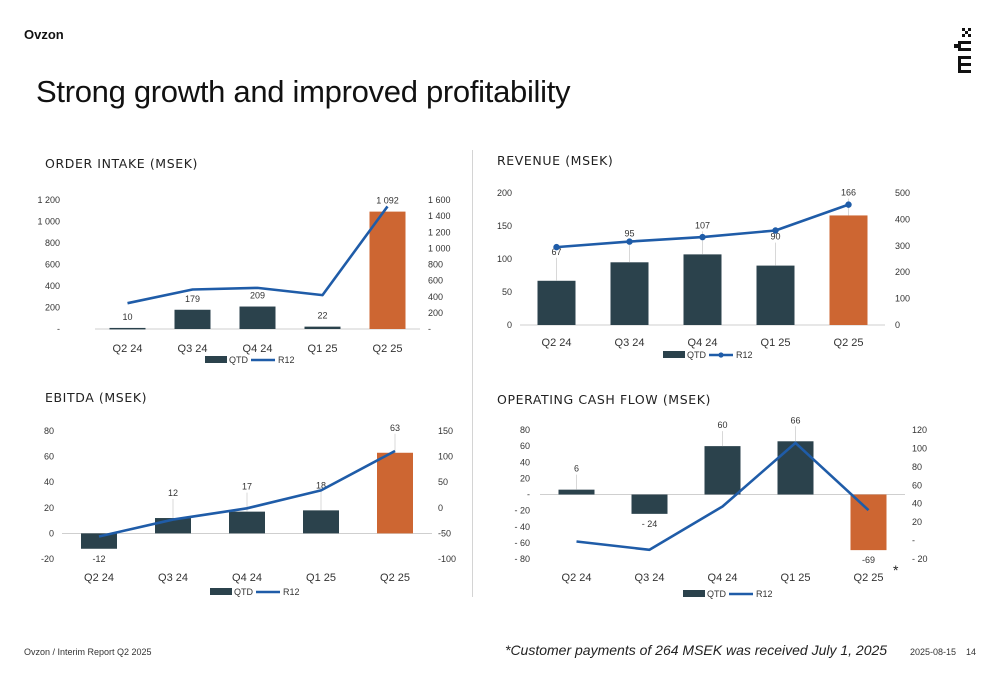 The width and height of the screenshot is (1000, 685). What do you see at coordinates (193, 349) in the screenshot?
I see `chart1-category-label: Q3 24` at bounding box center [193, 349].